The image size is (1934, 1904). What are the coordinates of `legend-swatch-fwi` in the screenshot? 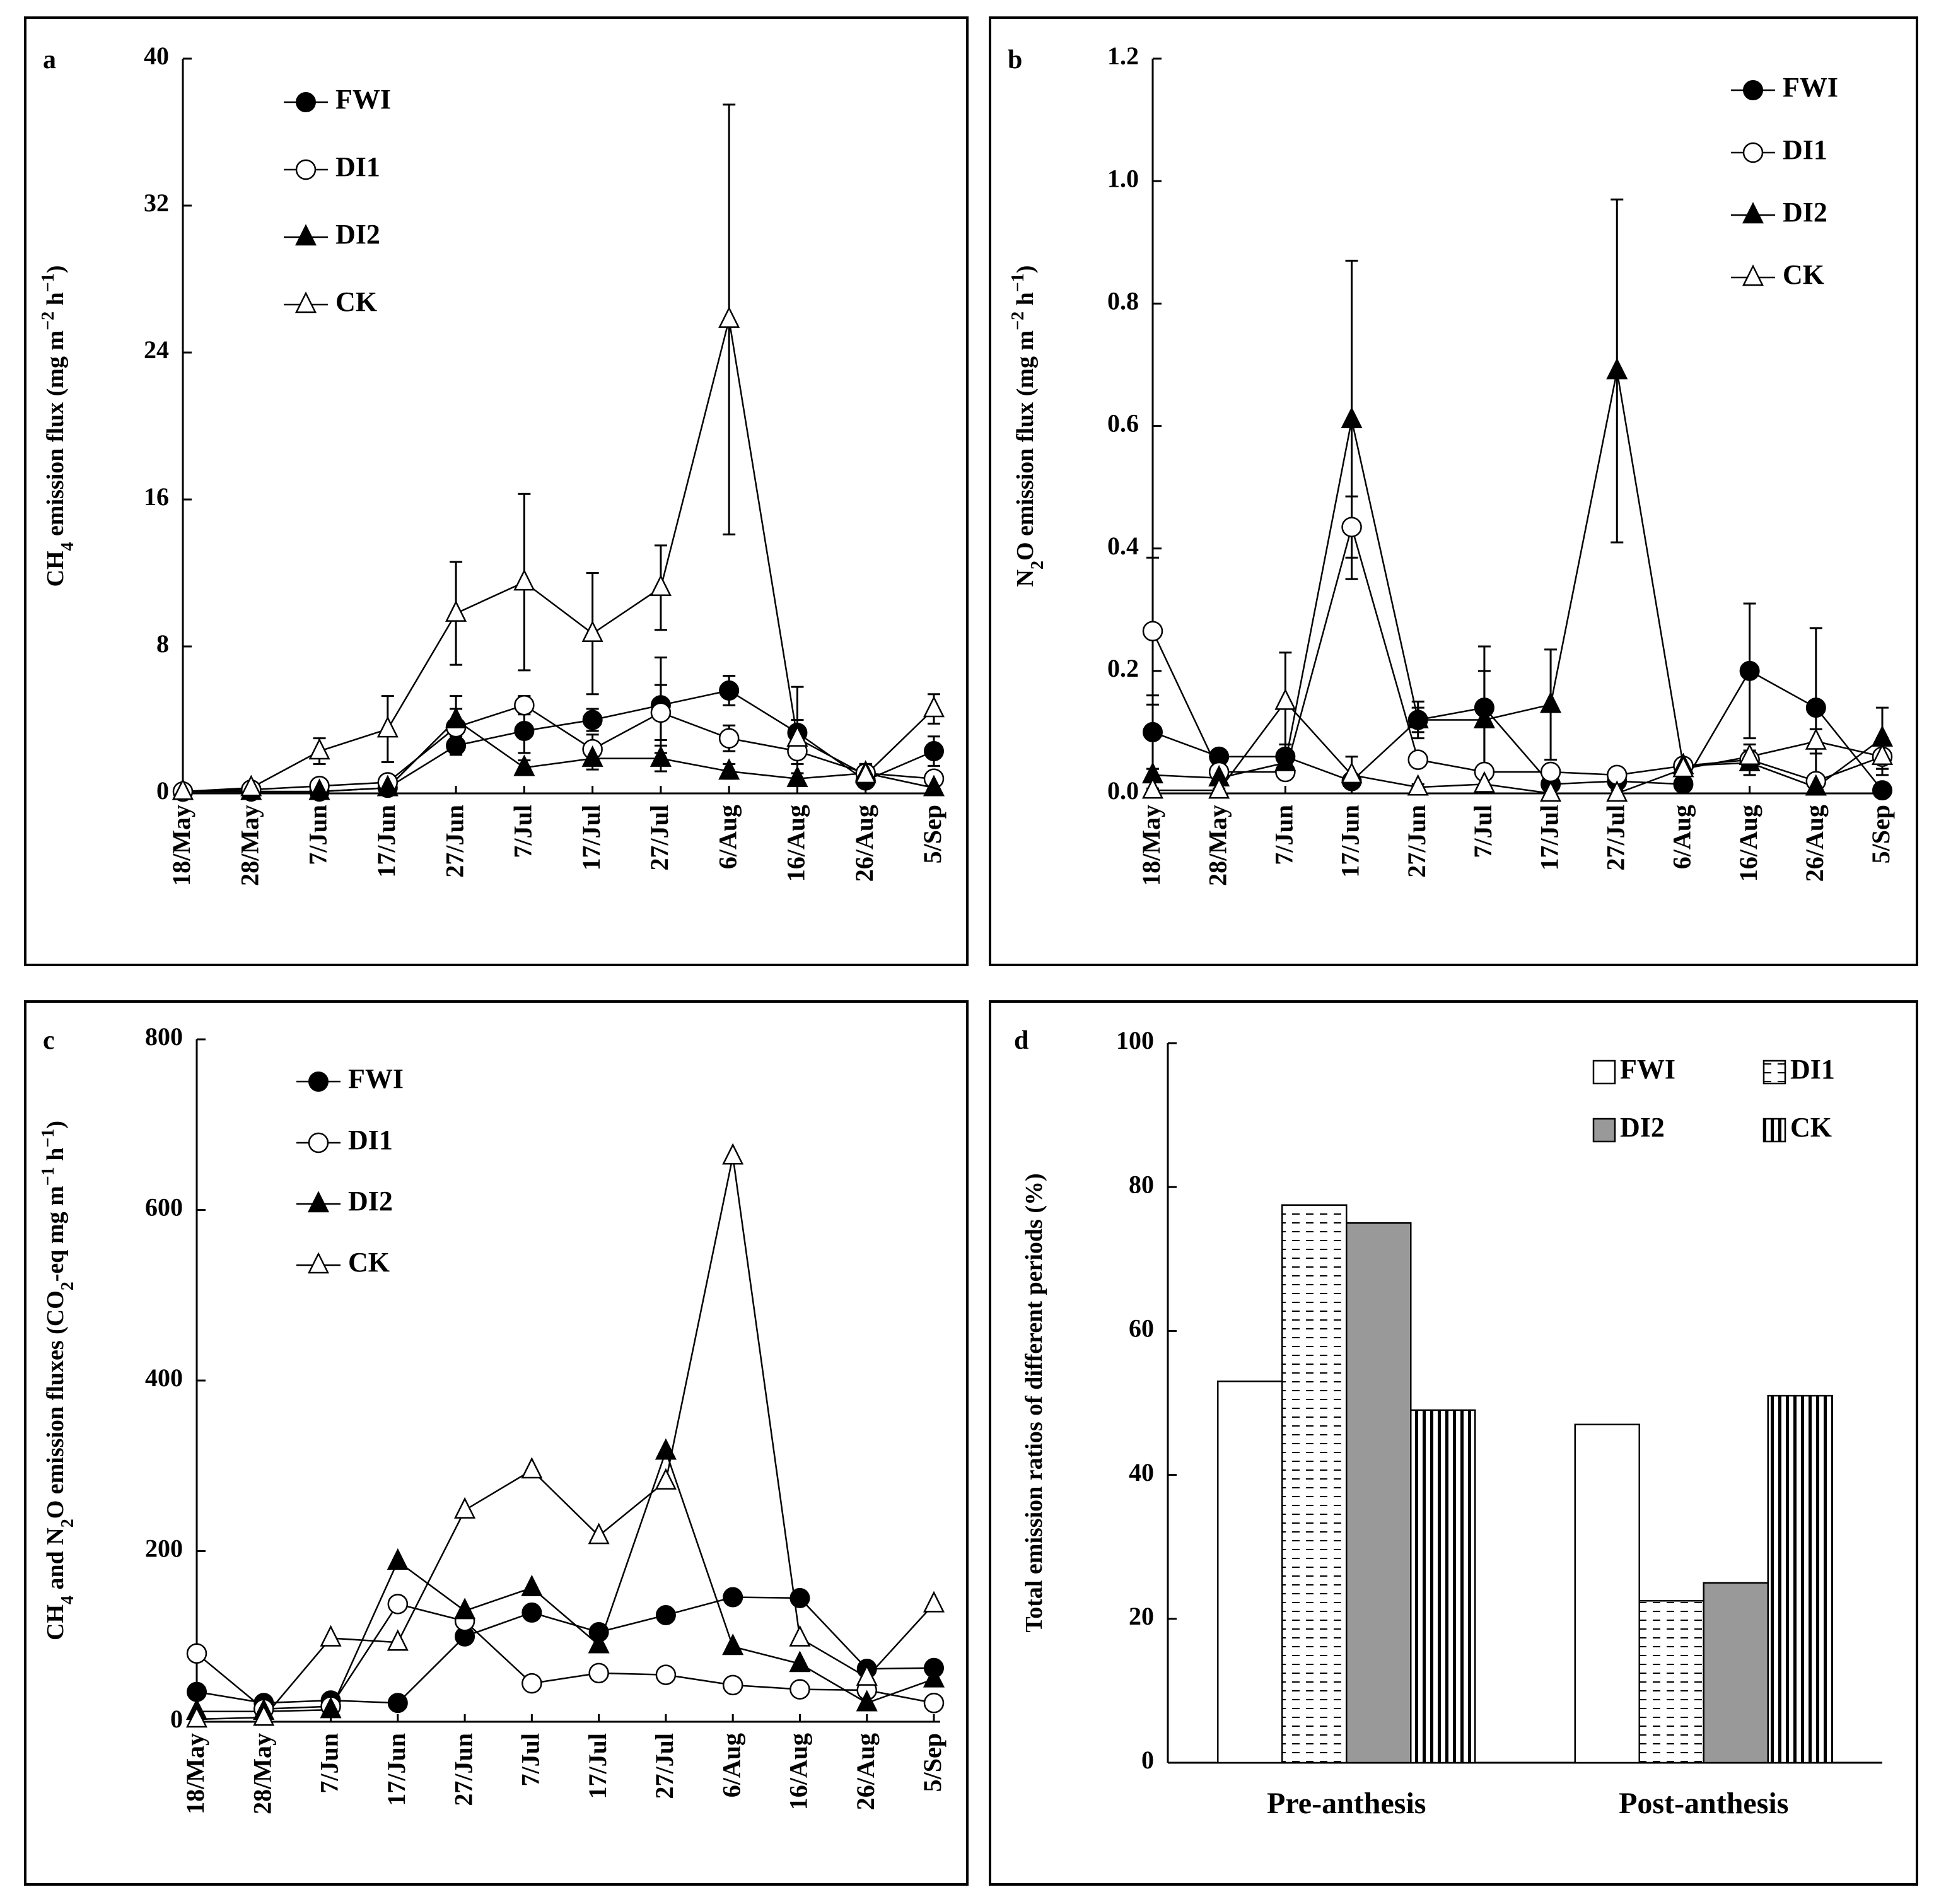 It's located at (1604, 1072).